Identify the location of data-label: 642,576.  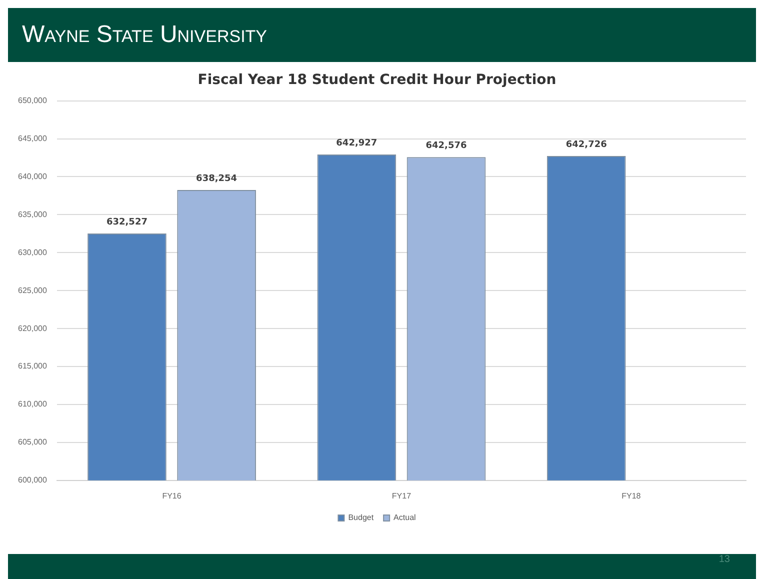
(446, 146).